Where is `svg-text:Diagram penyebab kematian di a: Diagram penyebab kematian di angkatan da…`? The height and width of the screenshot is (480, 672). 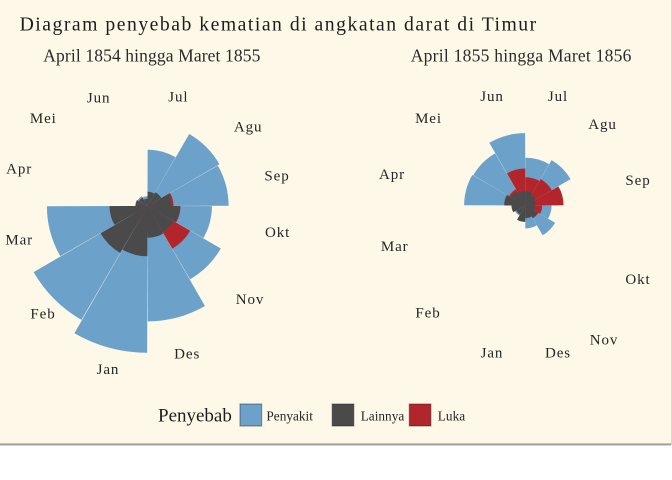
svg-text:Diagram penyebab kematian di a: Diagram penyebab kematian di angkatan da… is located at coordinates (279, 24).